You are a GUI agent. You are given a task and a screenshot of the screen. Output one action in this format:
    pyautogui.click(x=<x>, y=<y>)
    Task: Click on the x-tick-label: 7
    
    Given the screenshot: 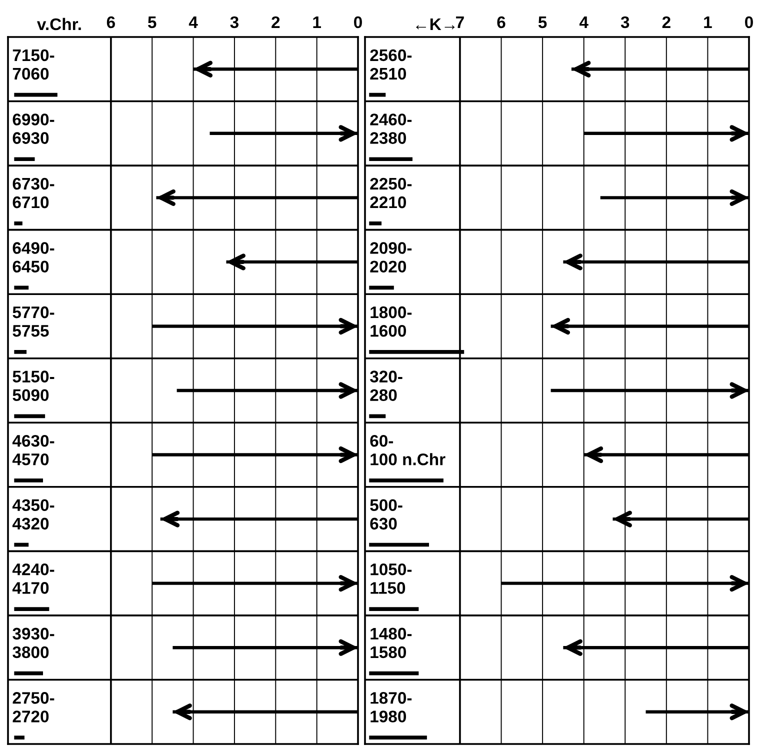 What is the action you would take?
    pyautogui.click(x=460, y=22)
    